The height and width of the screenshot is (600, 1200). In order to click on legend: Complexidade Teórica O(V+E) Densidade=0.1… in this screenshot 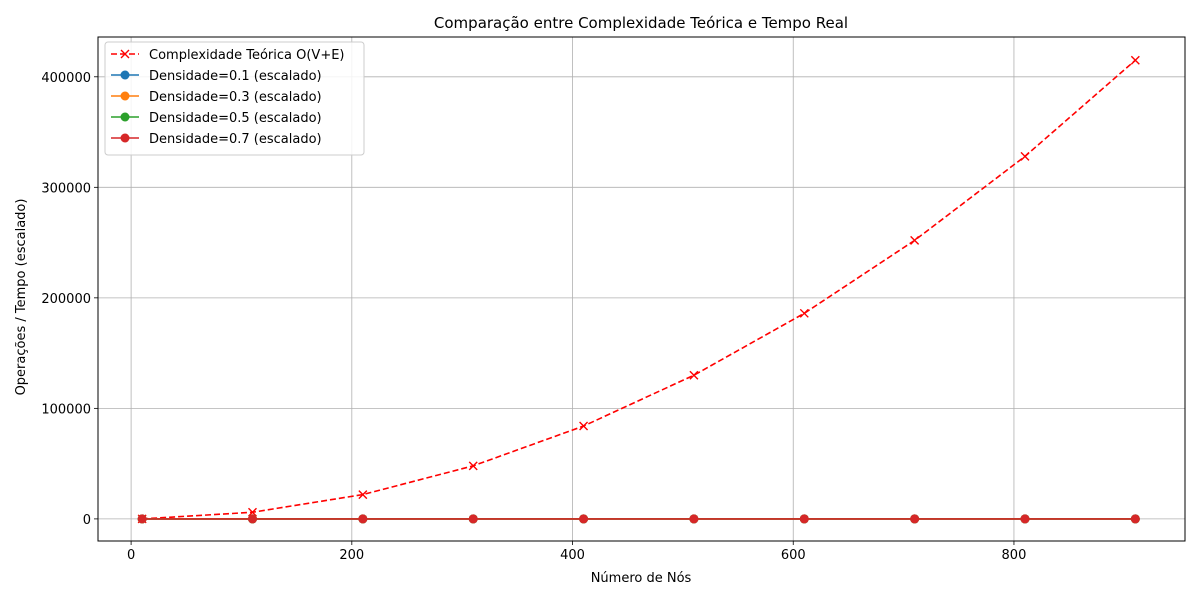, I will do `click(234, 98)`.